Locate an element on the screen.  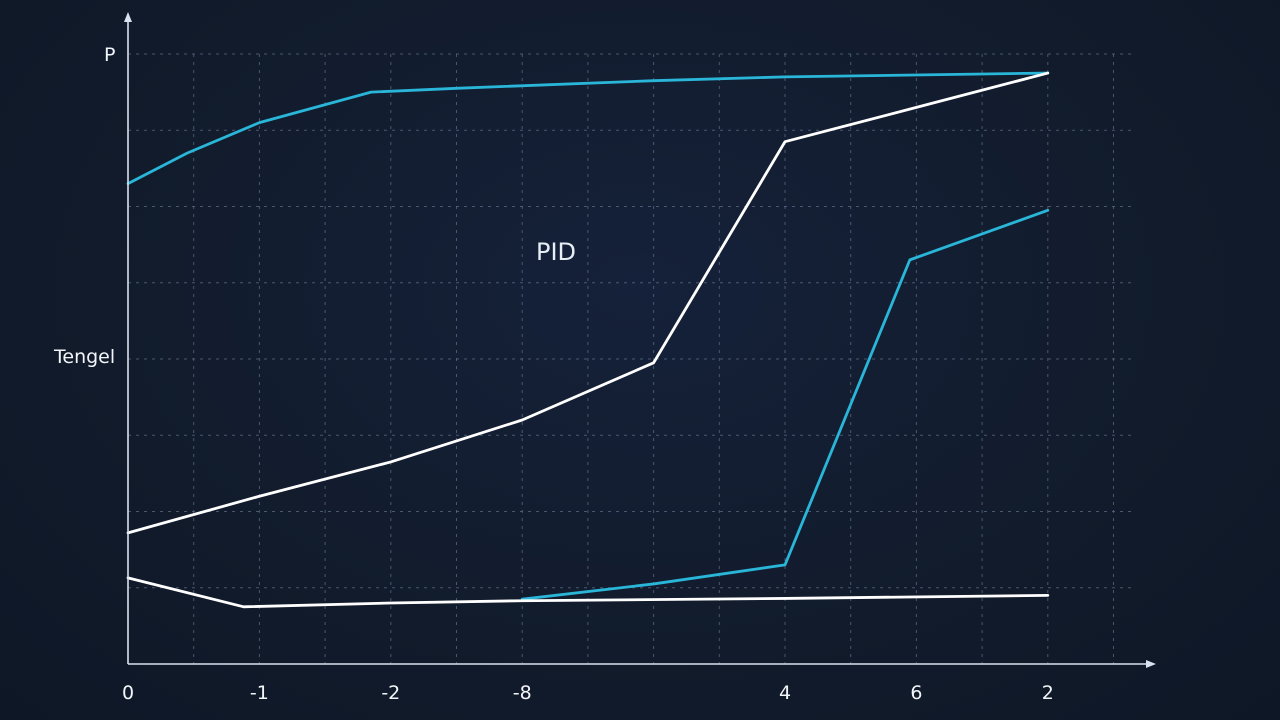
x-tick-label: 0 is located at coordinates (128, 693).